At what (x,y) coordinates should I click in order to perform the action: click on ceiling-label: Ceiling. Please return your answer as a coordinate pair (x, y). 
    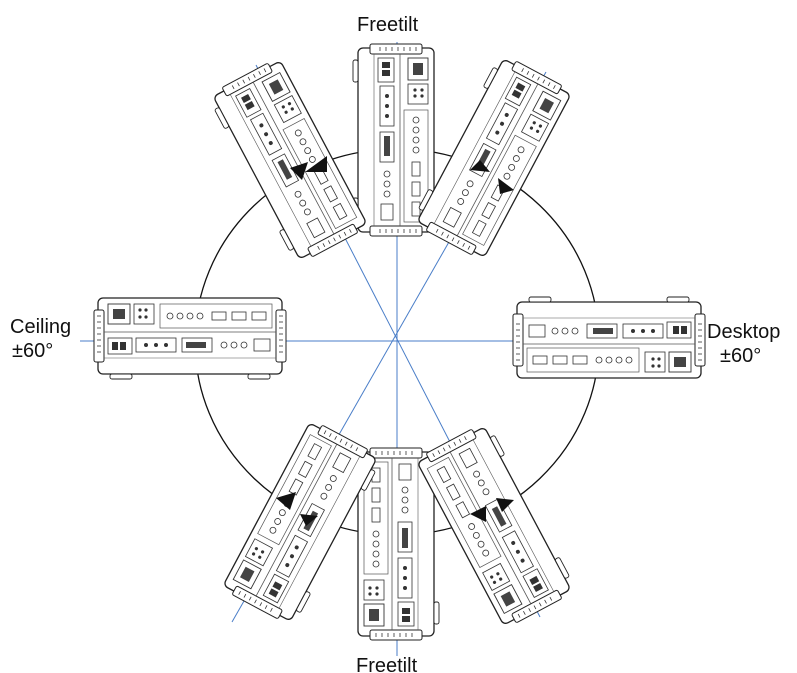
    Looking at the image, I should click on (41, 327).